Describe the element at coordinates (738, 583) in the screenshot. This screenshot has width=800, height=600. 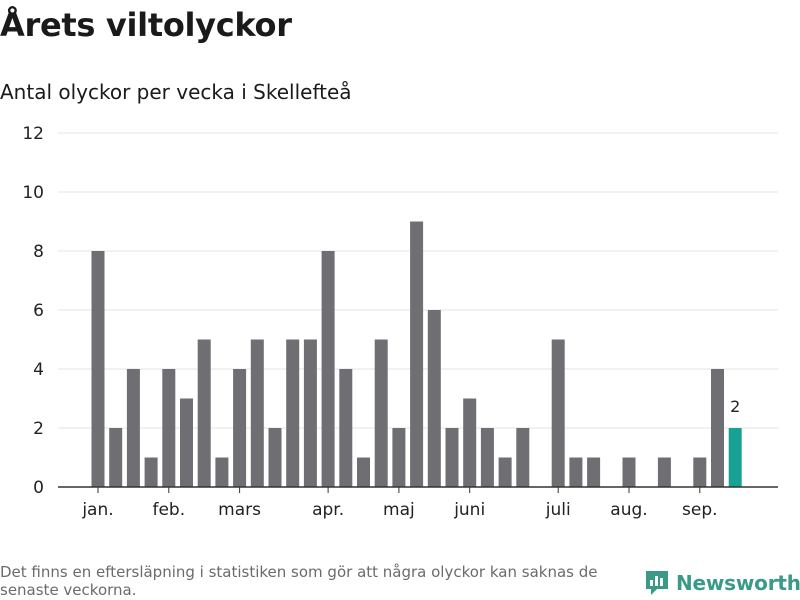
I see `brand-name: Newsworthy` at that location.